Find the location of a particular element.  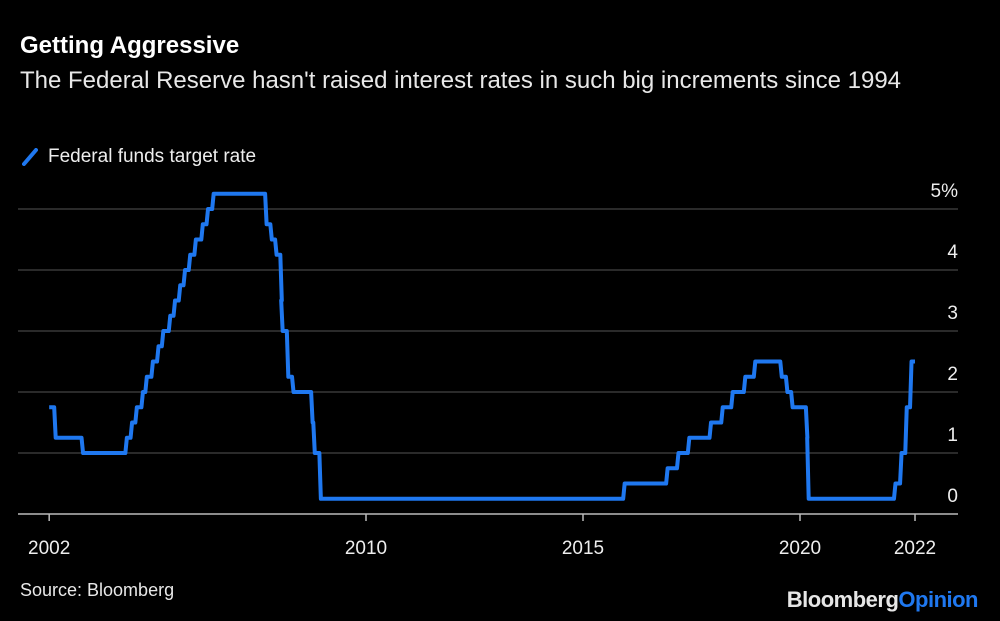

chart-title: Getting Aggressive is located at coordinates (130, 45).